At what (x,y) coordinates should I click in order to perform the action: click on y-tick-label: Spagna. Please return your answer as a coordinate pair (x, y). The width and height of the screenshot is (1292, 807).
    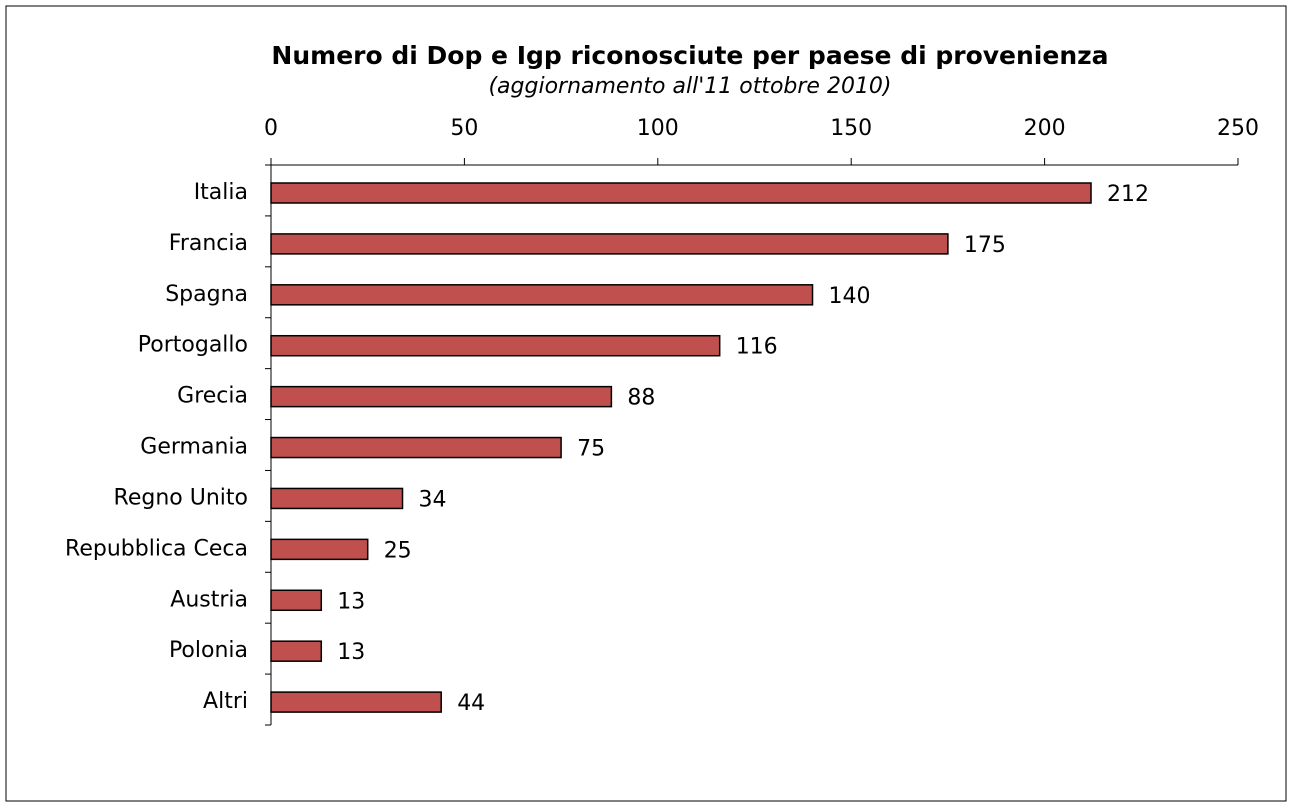
    Looking at the image, I should click on (206, 294).